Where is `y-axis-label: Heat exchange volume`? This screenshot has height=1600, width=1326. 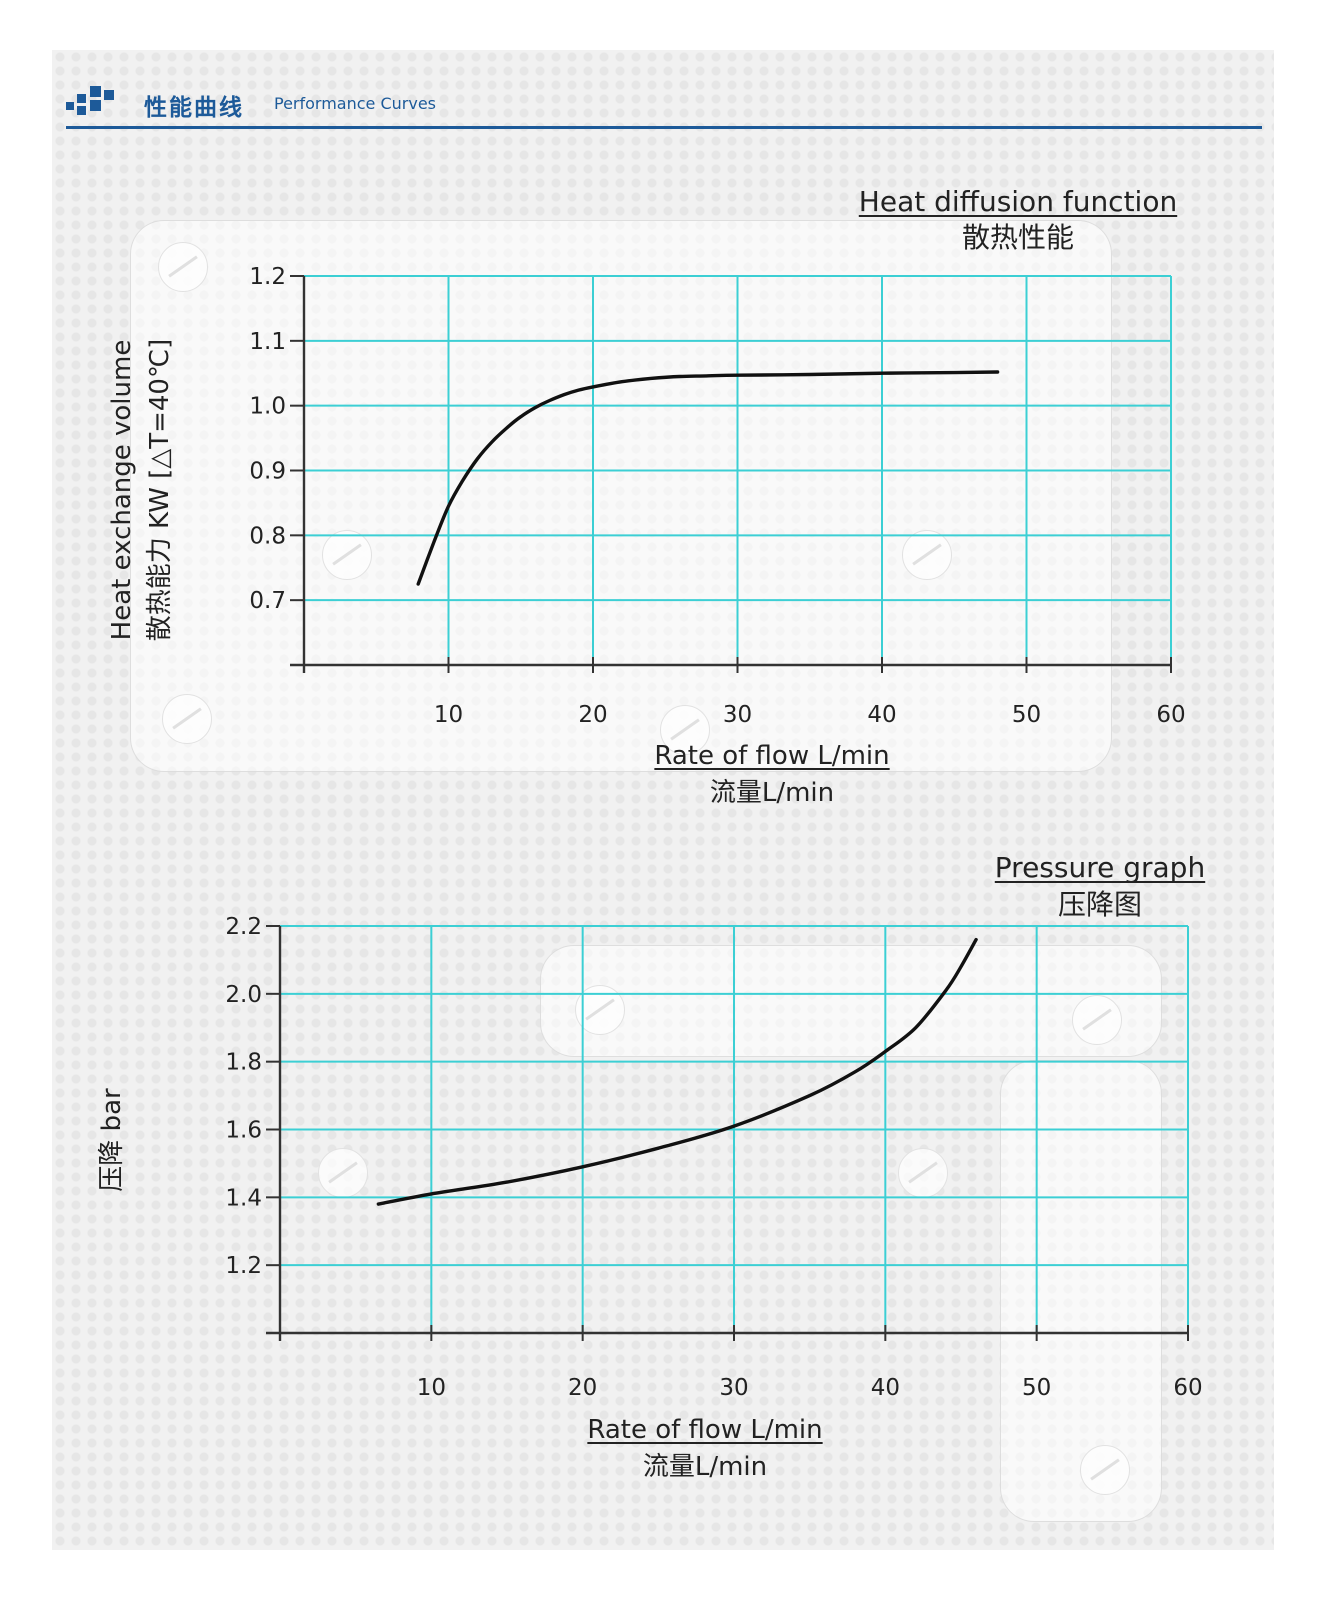
y-axis-label: Heat exchange volume is located at coordinates (122, 490).